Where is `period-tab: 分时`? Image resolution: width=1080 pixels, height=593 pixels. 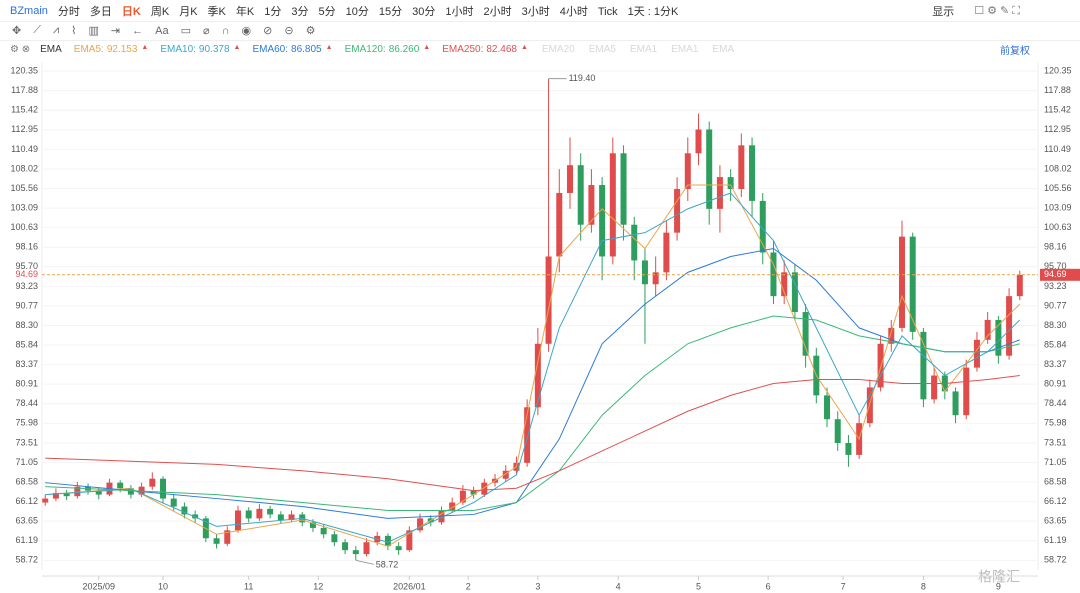 period-tab: 分时 is located at coordinates (68, 11).